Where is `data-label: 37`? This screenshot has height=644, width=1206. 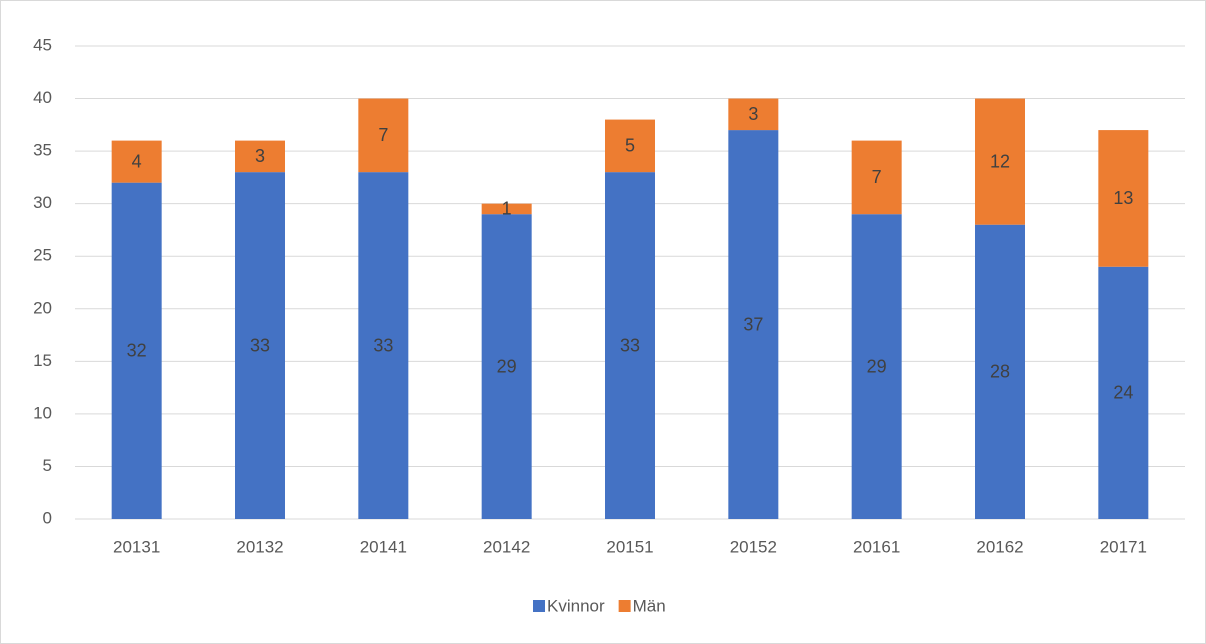
data-label: 37 is located at coordinates (753, 324).